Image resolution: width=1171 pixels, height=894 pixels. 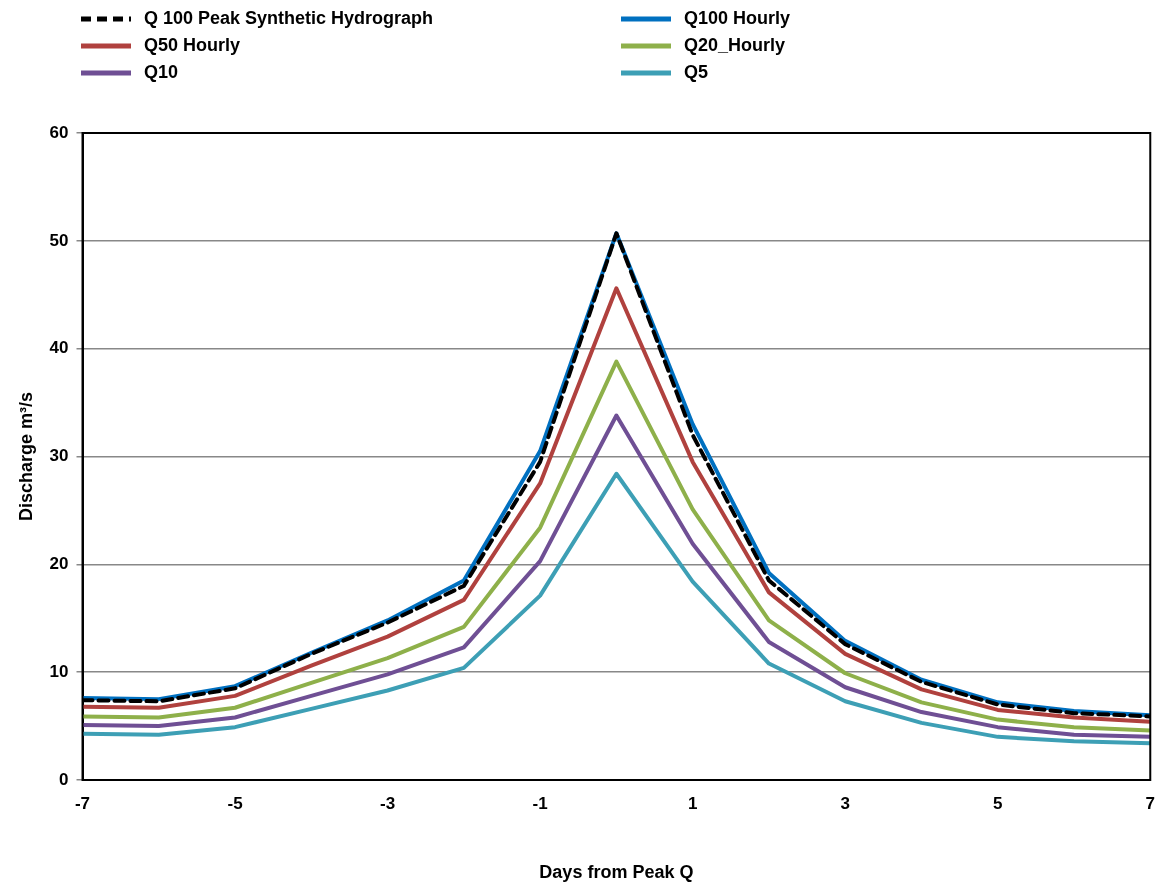 I want to click on legend-label: Q100 Hourly, so click(x=737, y=18).